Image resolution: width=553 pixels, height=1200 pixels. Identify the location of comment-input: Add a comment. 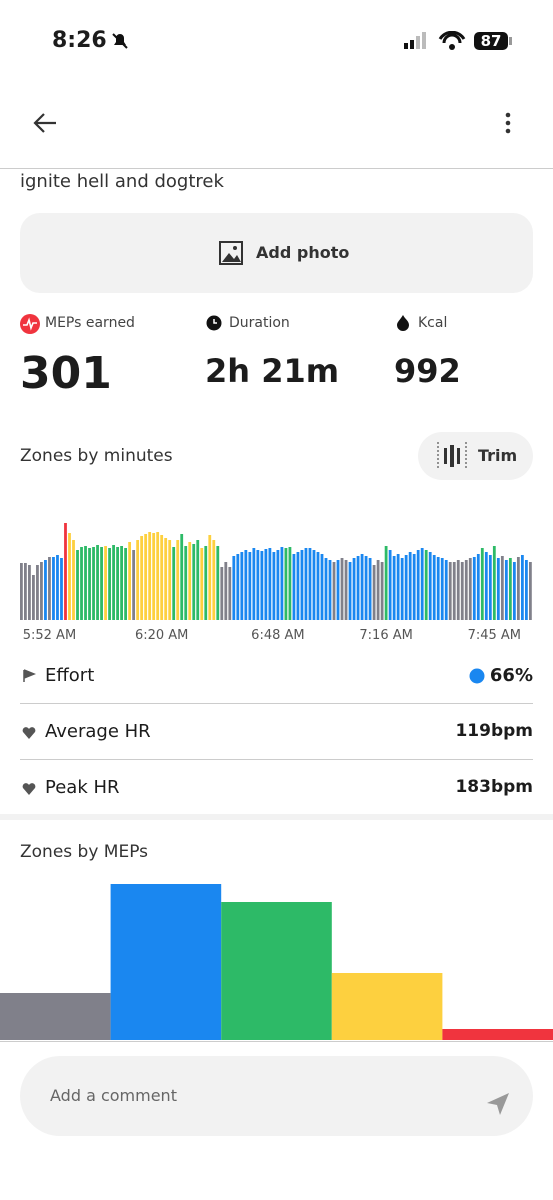
(276, 1096).